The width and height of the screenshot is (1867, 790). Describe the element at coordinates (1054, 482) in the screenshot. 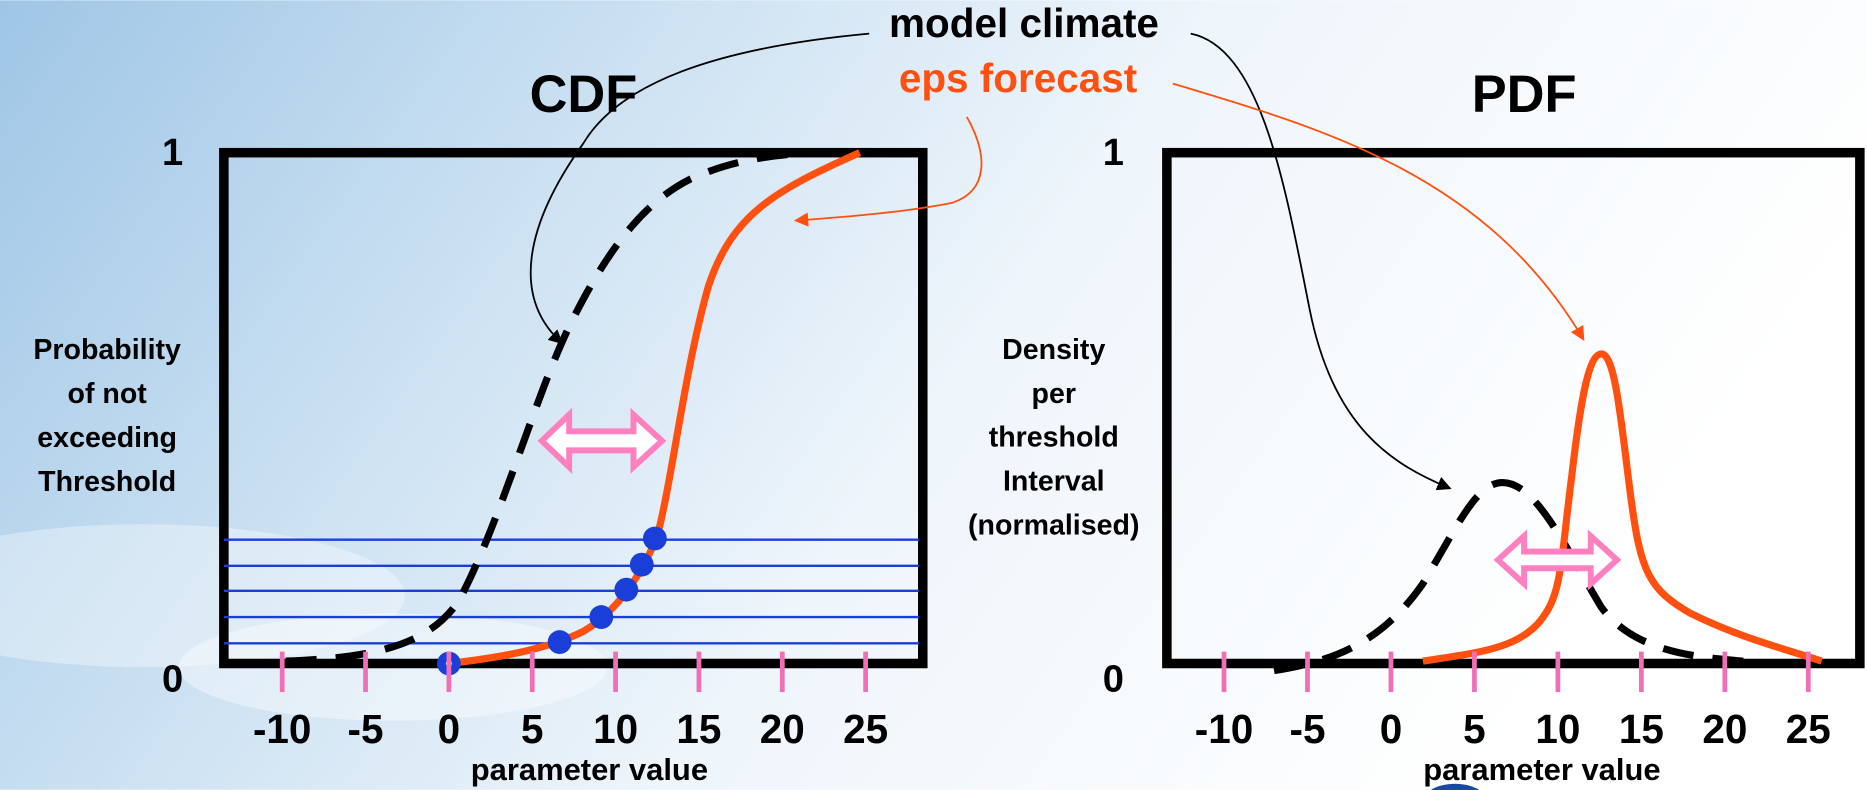

I see `y-axis-label: Interval` at that location.